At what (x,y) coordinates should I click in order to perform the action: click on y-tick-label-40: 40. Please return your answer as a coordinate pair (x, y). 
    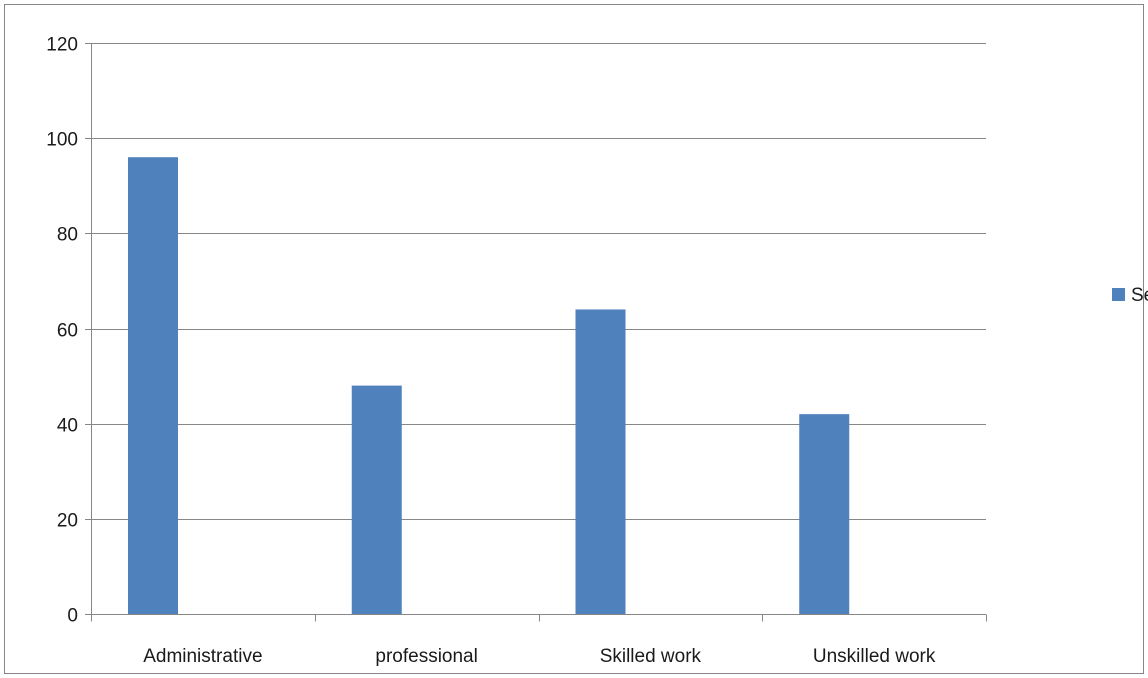
    Looking at the image, I should click on (67, 426).